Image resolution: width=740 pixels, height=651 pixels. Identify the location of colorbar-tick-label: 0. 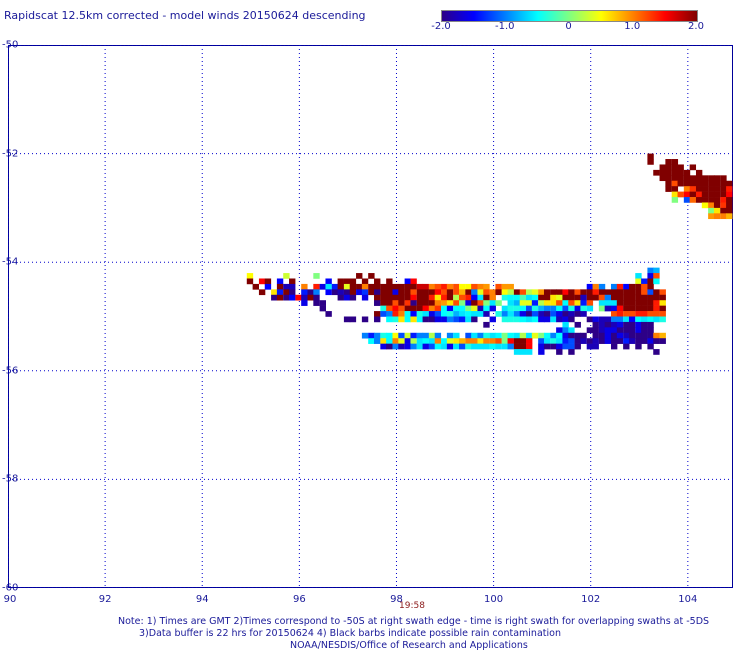
(568, 26).